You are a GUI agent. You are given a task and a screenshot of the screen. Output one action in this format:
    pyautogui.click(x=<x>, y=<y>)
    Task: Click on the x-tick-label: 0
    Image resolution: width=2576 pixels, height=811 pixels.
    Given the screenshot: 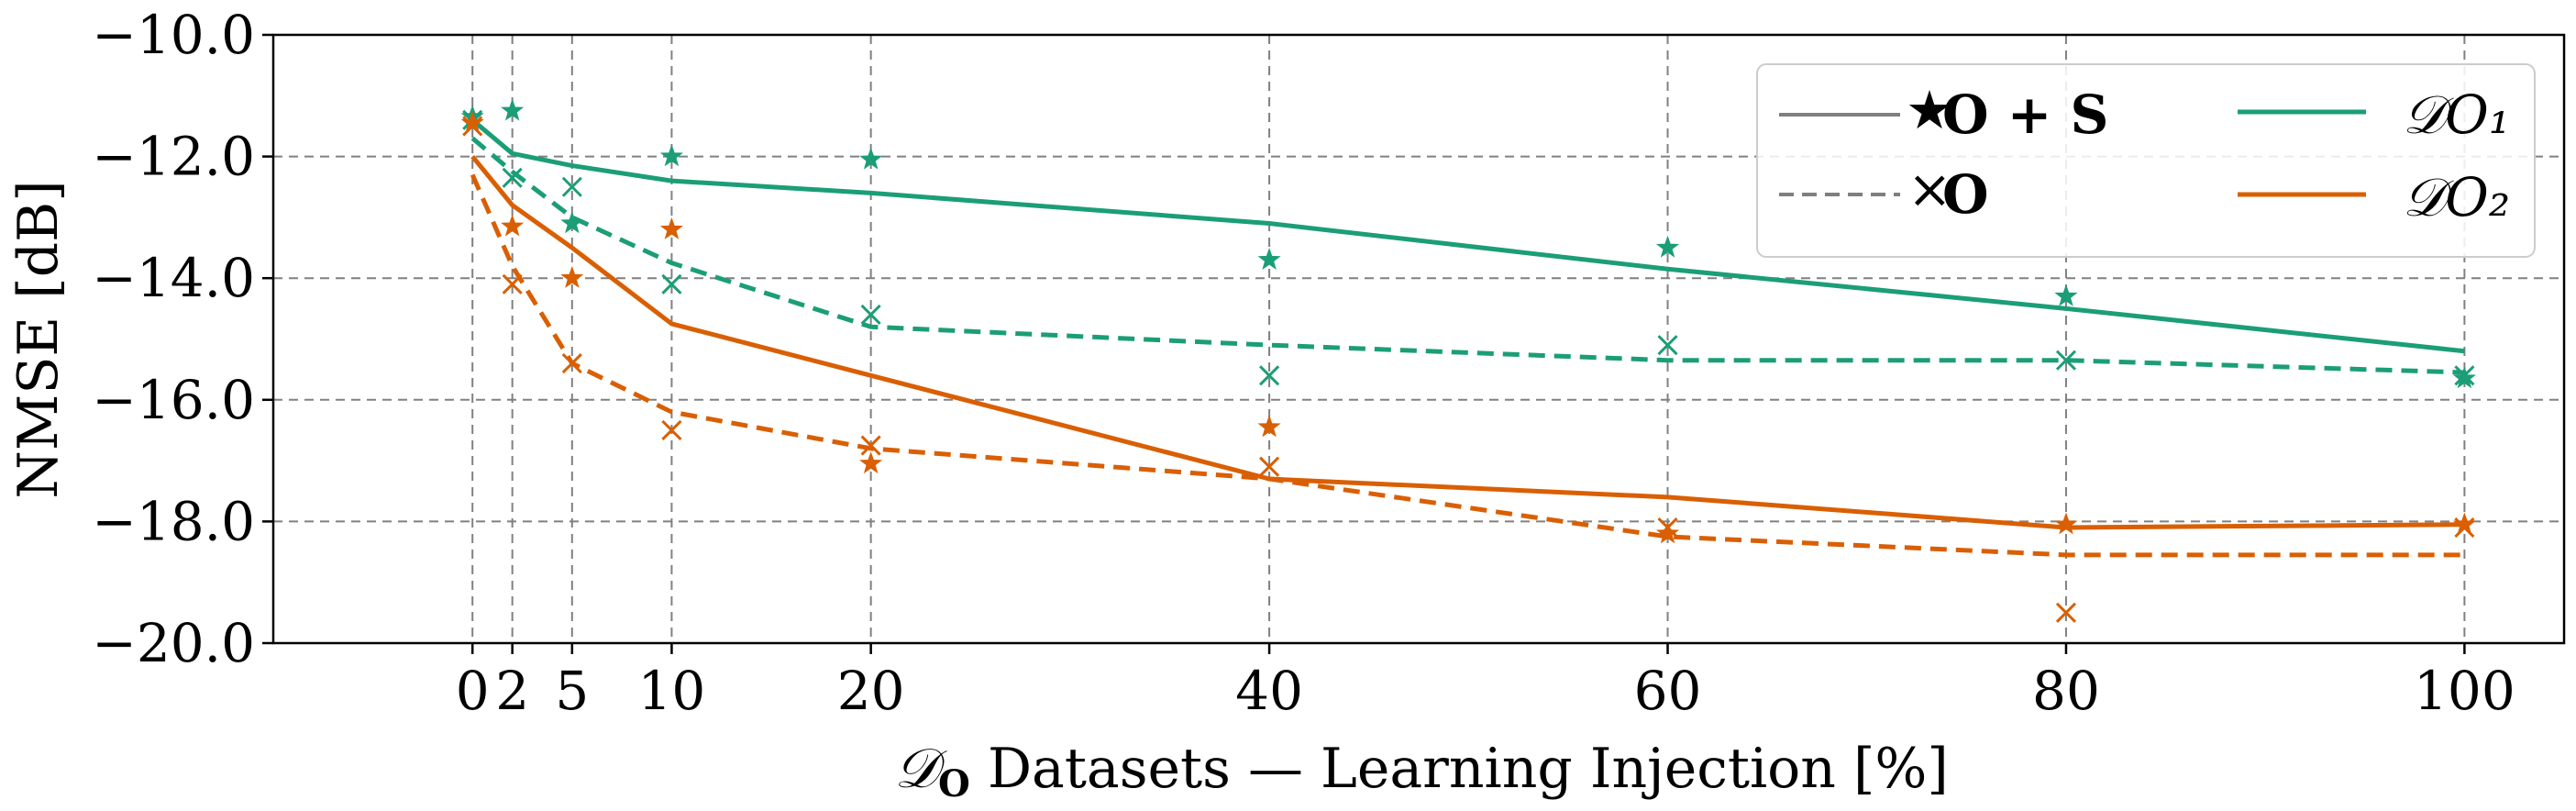 What is the action you would take?
    pyautogui.click(x=473, y=691)
    